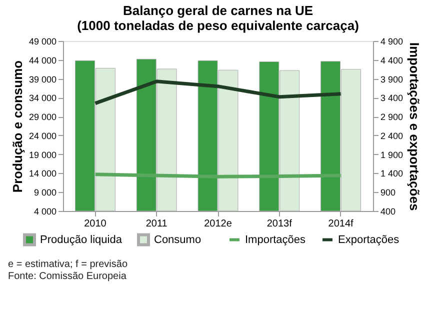 The image size is (440, 325). Describe the element at coordinates (414, 126) in the screenshot. I see `y2-axis-title: Importações e exportações` at that location.